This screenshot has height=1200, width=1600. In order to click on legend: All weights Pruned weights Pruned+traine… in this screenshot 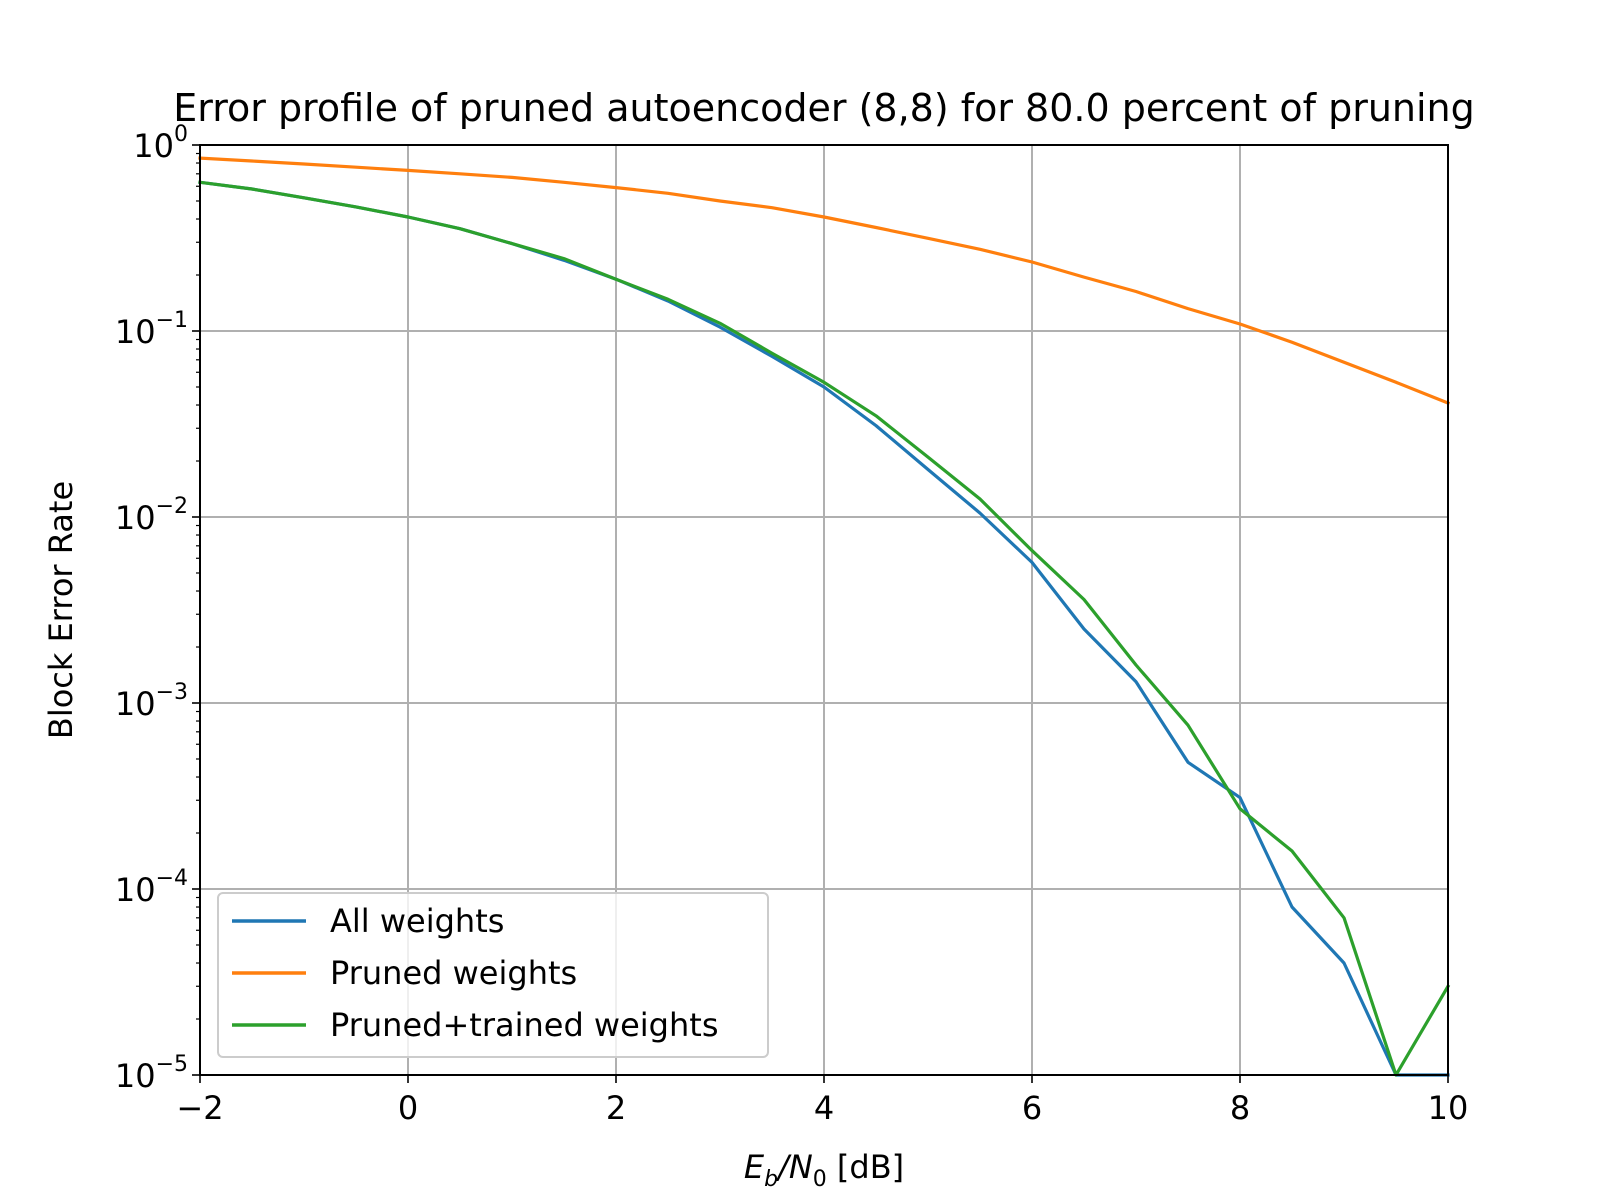, I will do `click(493, 975)`.